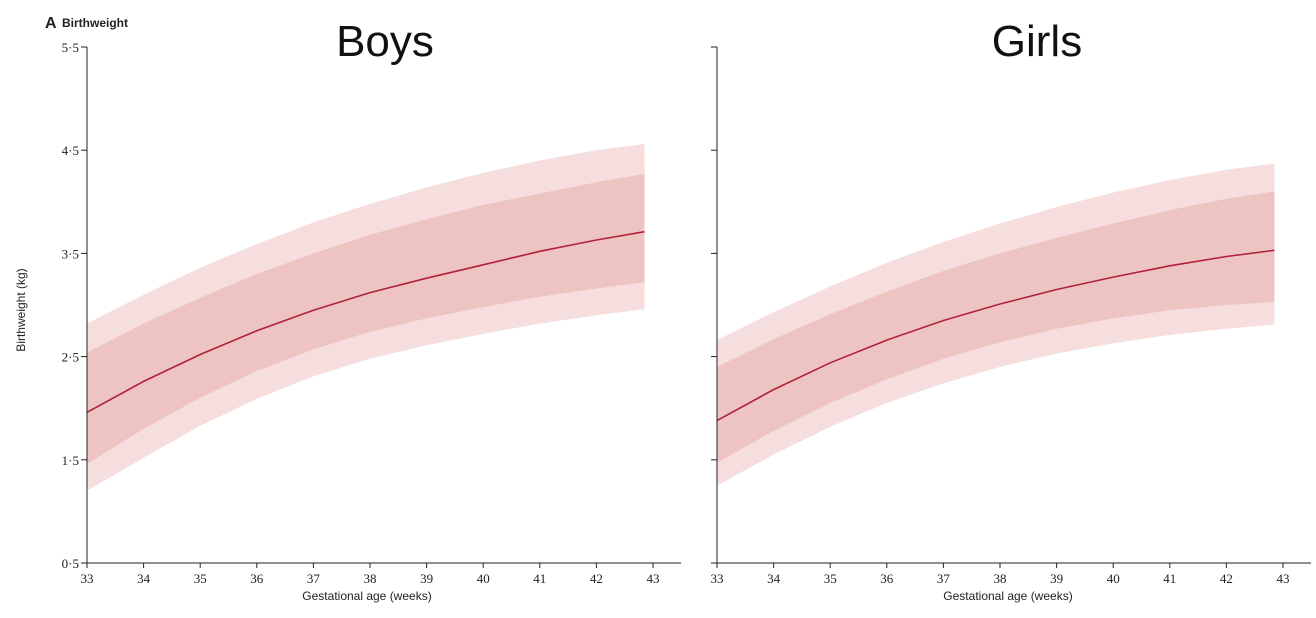 This screenshot has width=1316, height=618. Describe the element at coordinates (1226, 578) in the screenshot. I see `girls-x-tick-label: 42` at that location.